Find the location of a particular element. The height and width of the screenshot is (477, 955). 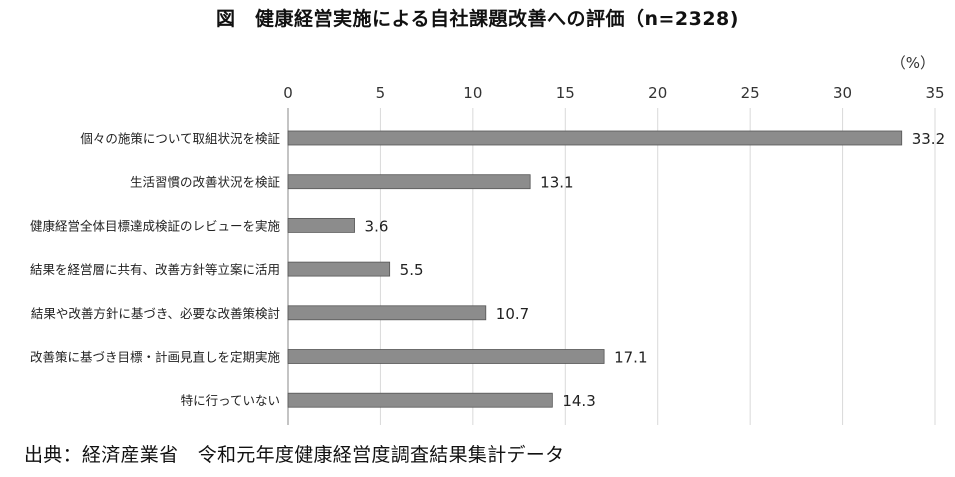

category-label: 結果や改善方針に基づき、必要な改善策検討 is located at coordinates (155, 313).